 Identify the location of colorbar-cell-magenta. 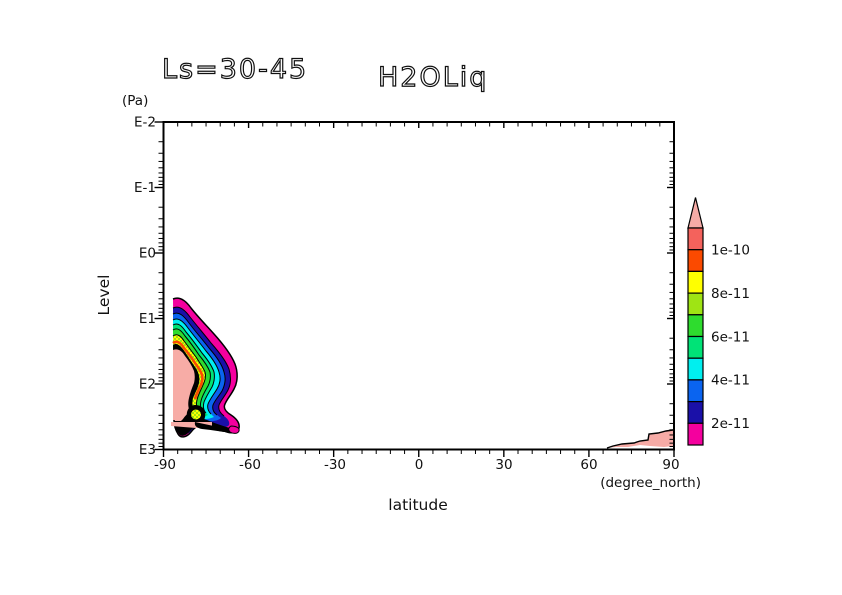
(695, 434).